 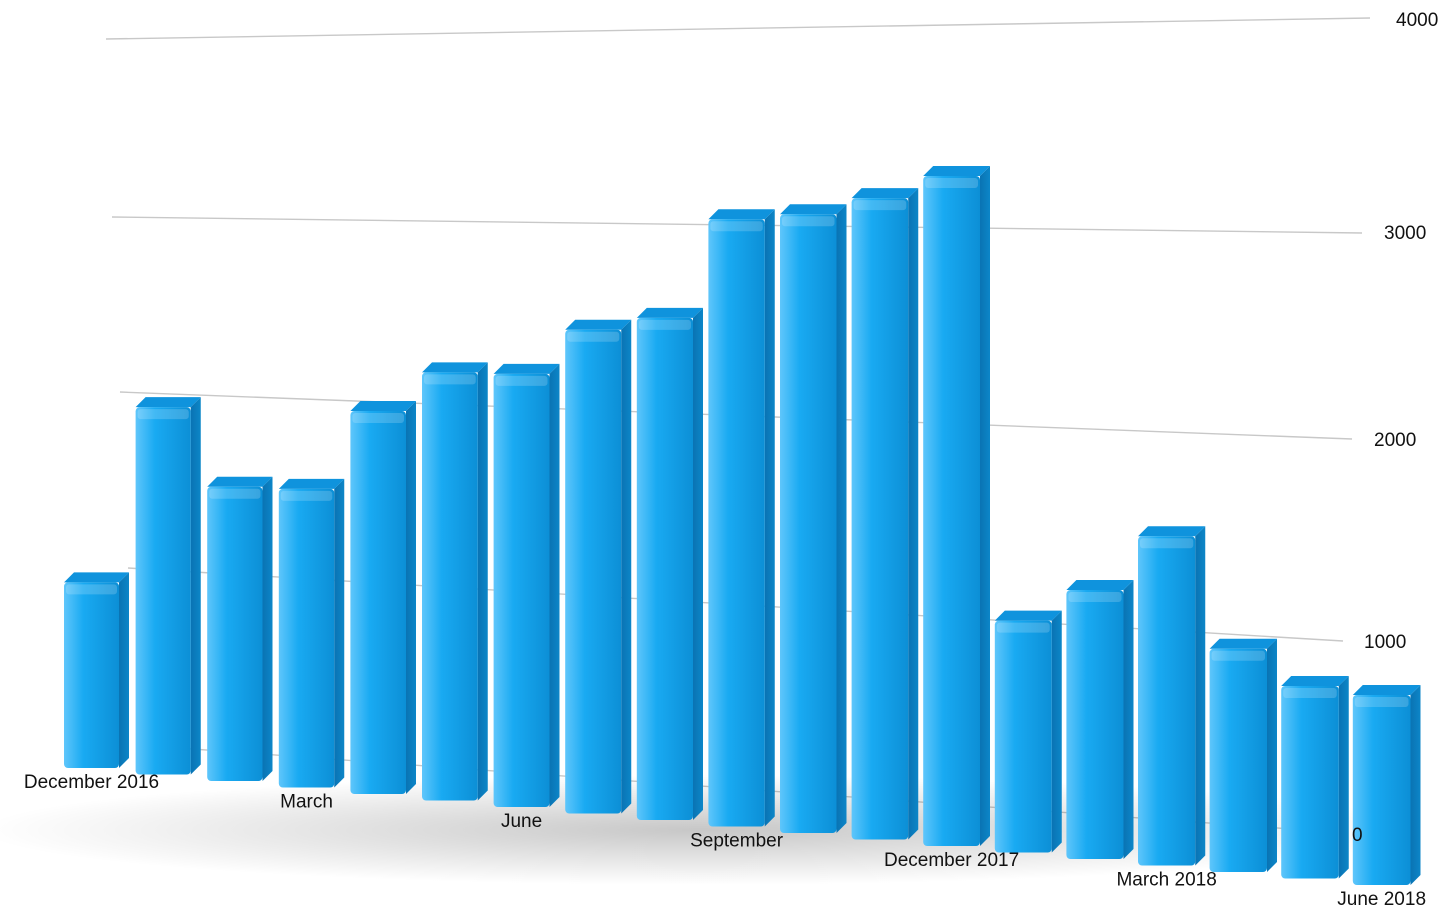 I want to click on y-tick-label: 2000, so click(x=1395, y=440).